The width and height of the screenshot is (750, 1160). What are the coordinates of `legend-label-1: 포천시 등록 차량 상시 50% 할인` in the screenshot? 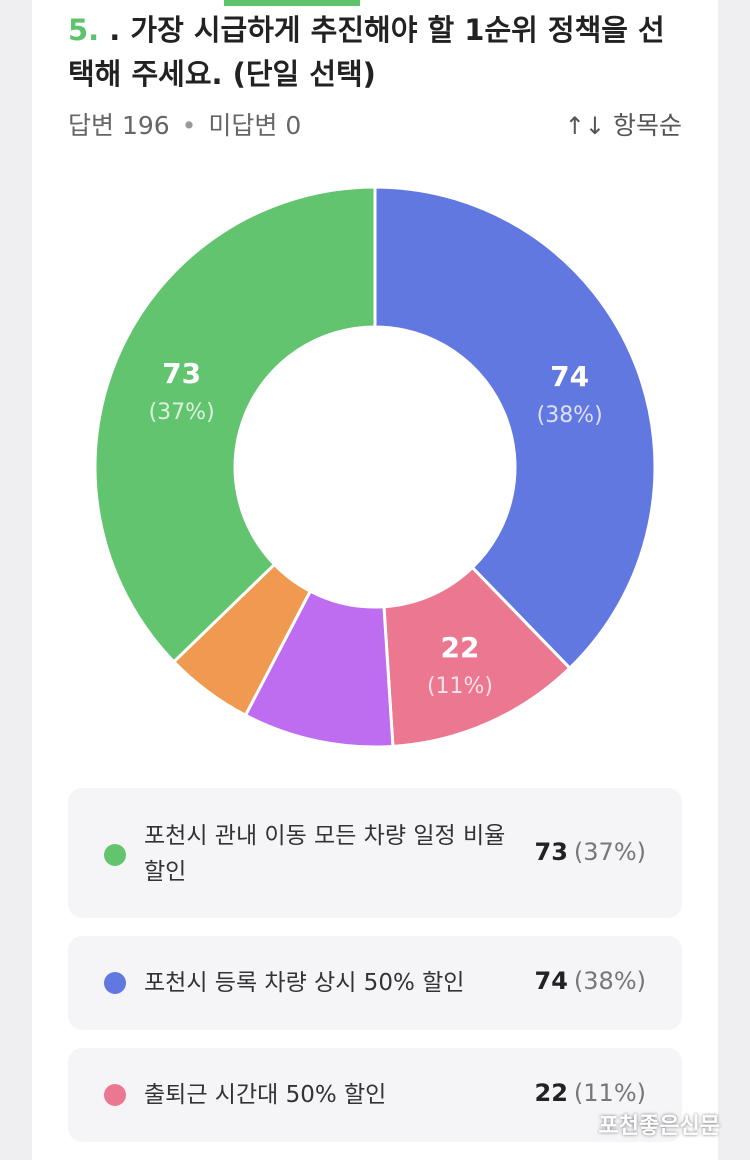 It's located at (304, 983).